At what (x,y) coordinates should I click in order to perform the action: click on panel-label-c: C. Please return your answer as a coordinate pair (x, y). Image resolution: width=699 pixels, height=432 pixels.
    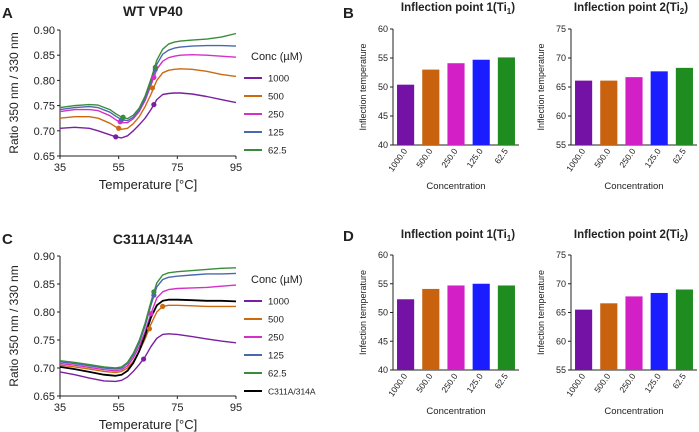
    Looking at the image, I should click on (7, 239).